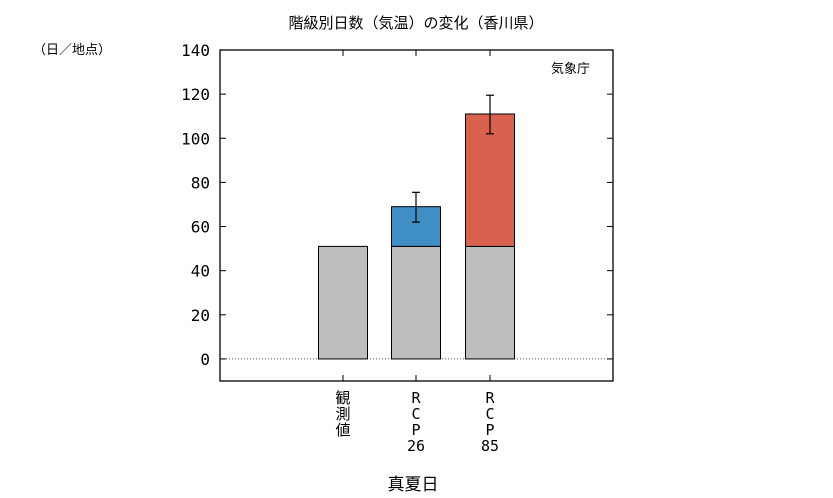 The height and width of the screenshot is (498, 833). I want to click on chart-title: 階級別日数（気温）の変化（香川県）, so click(415, 23).